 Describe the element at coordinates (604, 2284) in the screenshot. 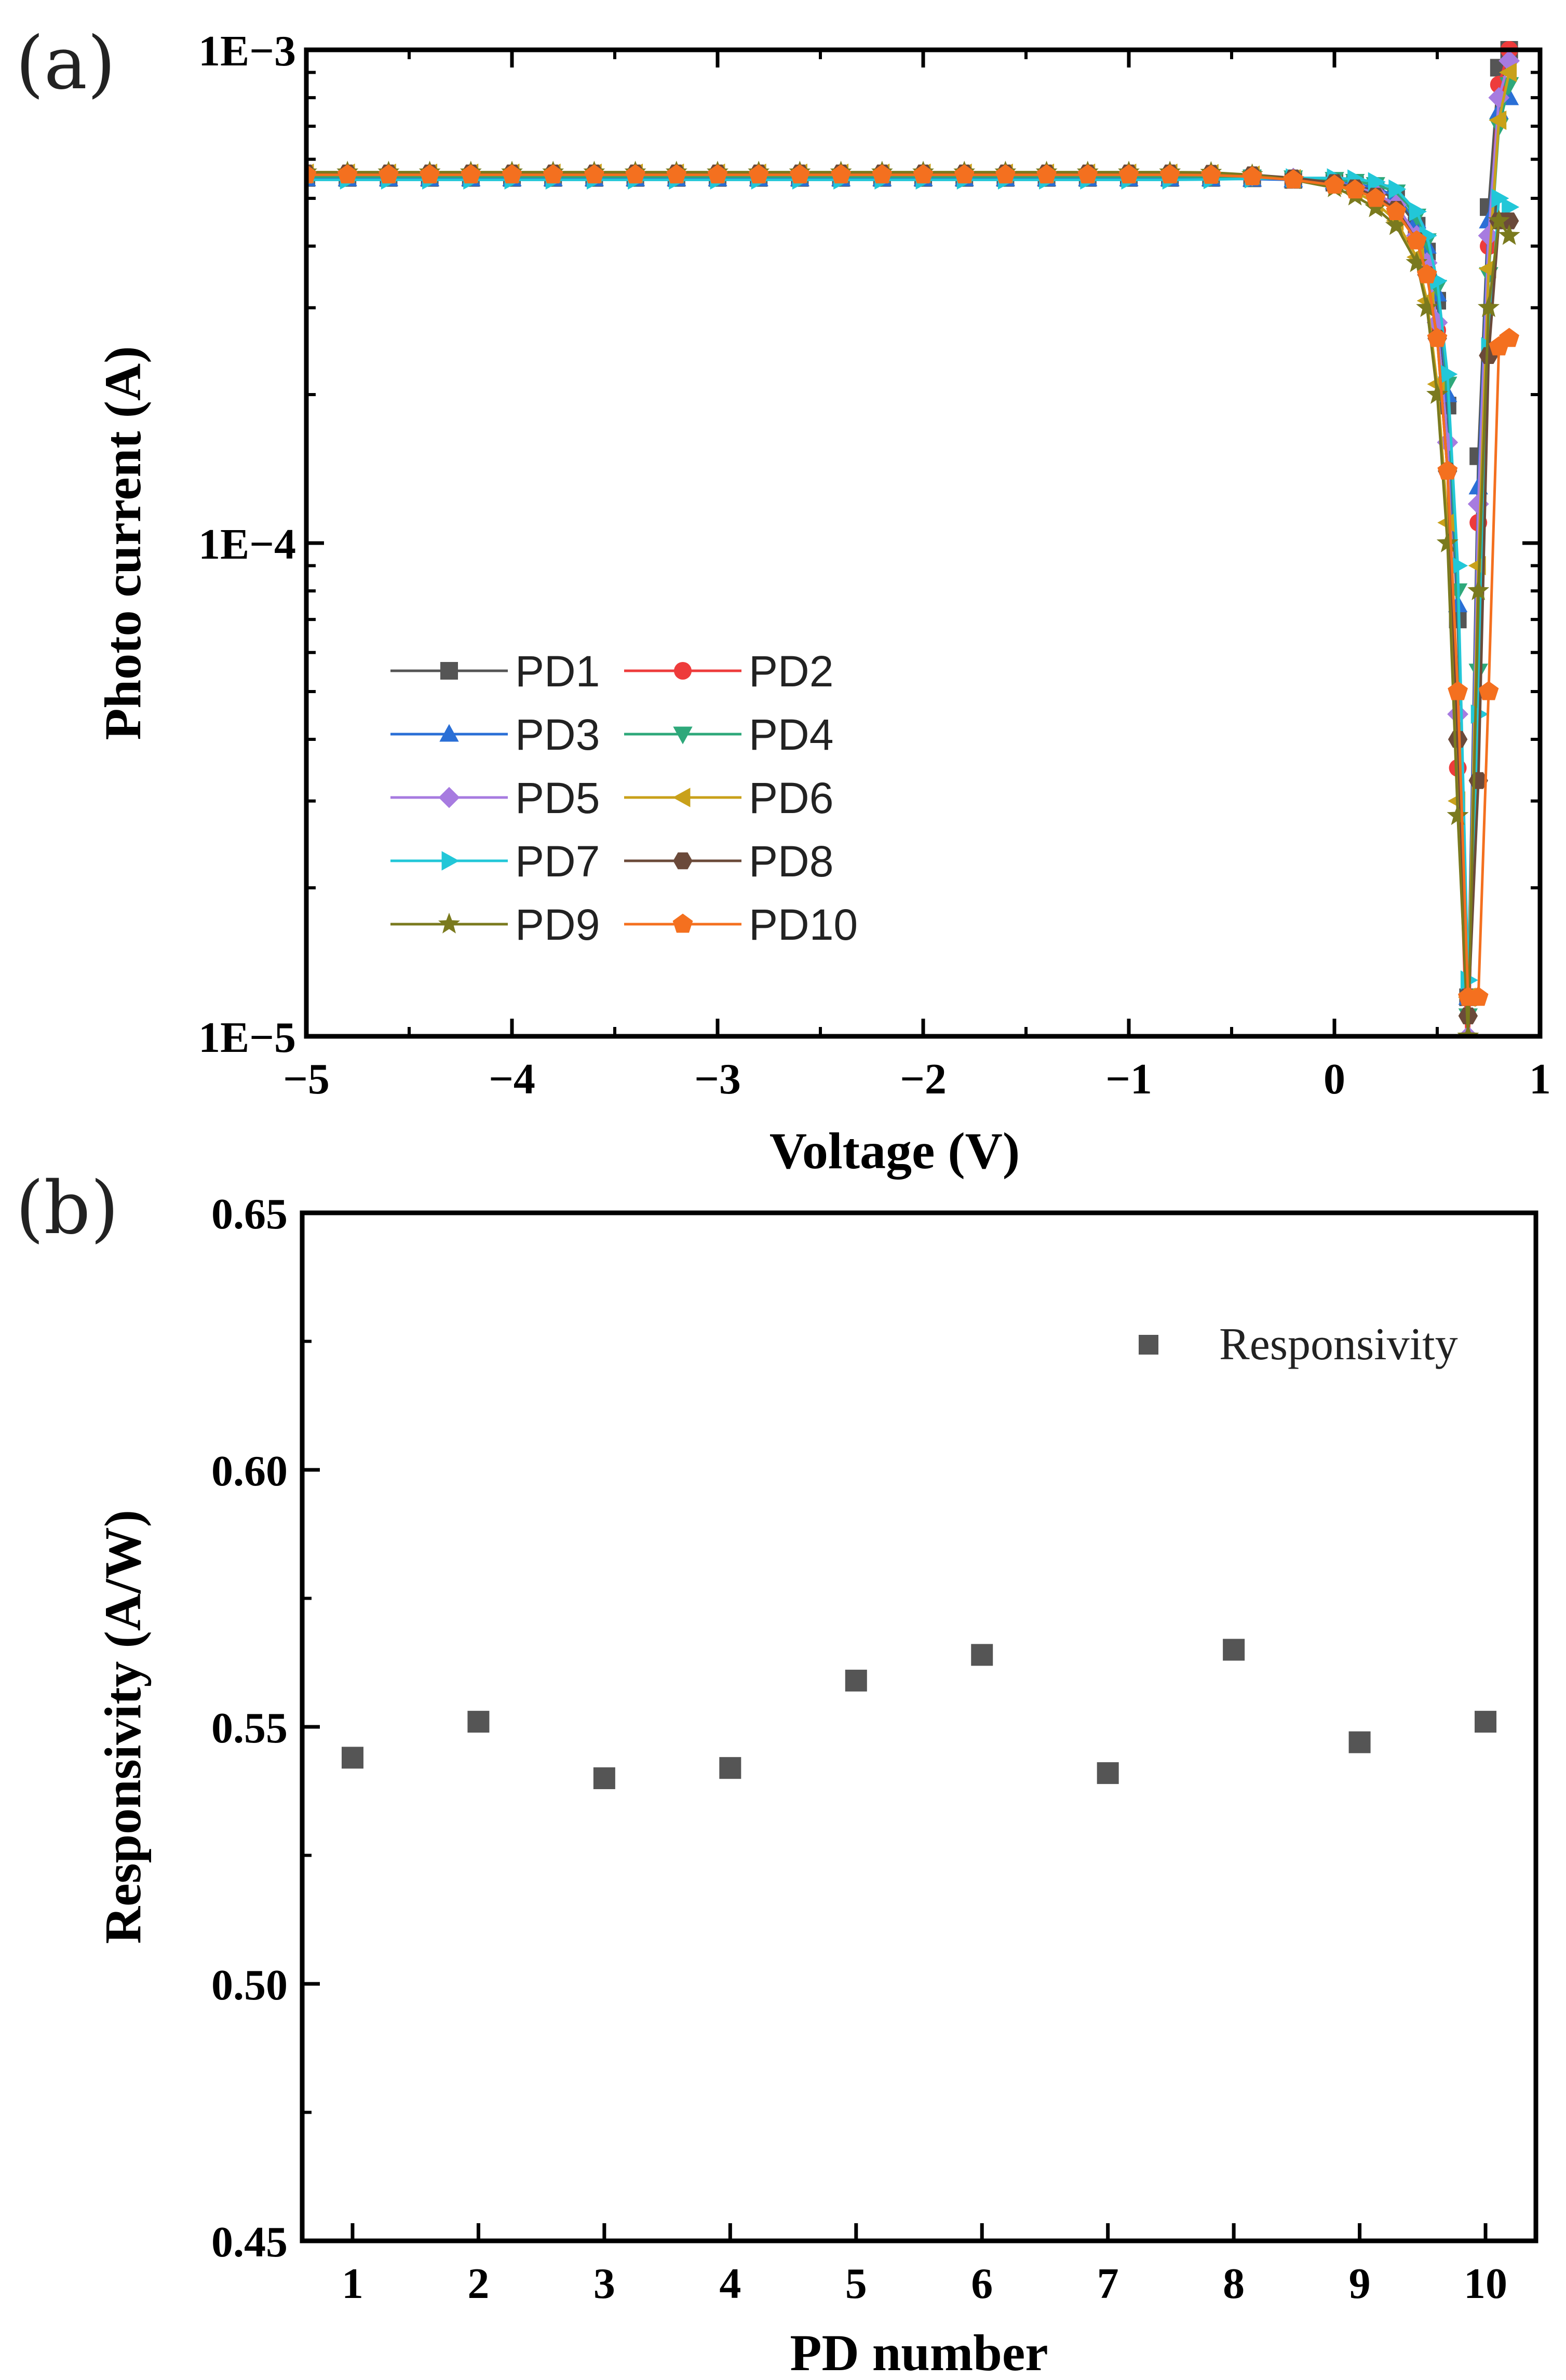

I see `xtick-label: 3` at that location.